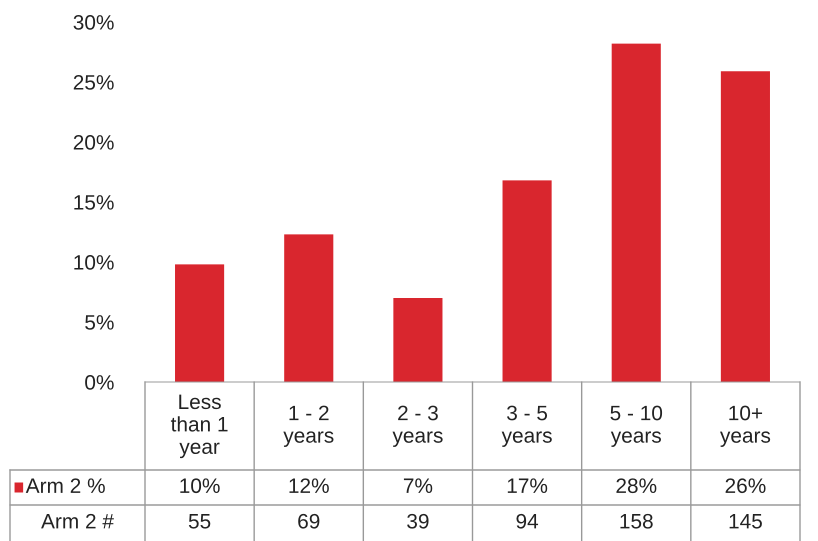 The image size is (818, 541). Describe the element at coordinates (418, 486) in the screenshot. I see `data-label: 7%` at that location.